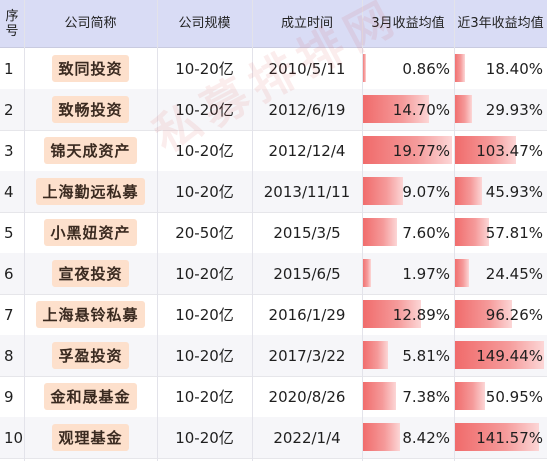 The height and width of the screenshot is (461, 547). Describe the element at coordinates (421, 150) in the screenshot. I see `return-3m-value: 19.77%` at that location.